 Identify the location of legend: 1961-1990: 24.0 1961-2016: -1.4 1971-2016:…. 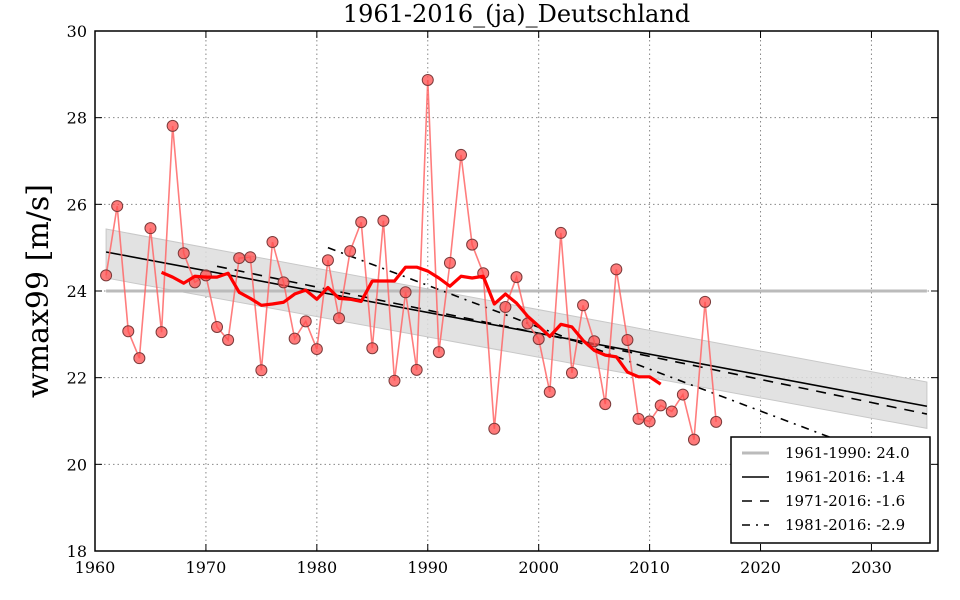
(830, 490).